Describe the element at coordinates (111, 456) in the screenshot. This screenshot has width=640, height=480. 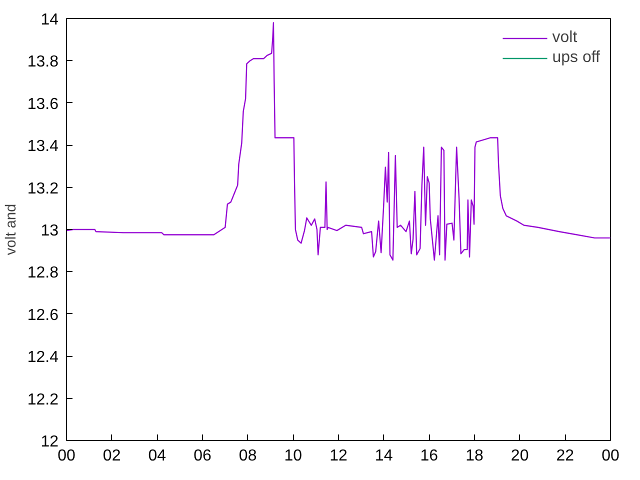
I see `x-tick-label: 02` at that location.